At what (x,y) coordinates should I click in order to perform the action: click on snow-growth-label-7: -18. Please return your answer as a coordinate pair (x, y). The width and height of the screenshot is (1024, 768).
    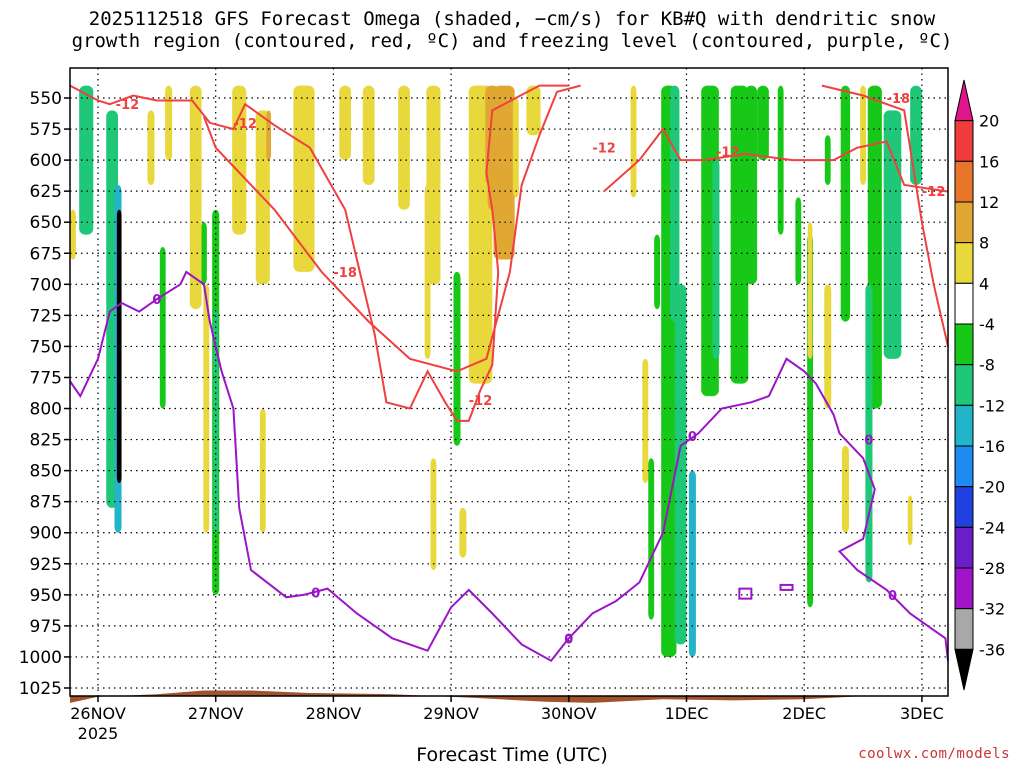
    Looking at the image, I should click on (899, 99).